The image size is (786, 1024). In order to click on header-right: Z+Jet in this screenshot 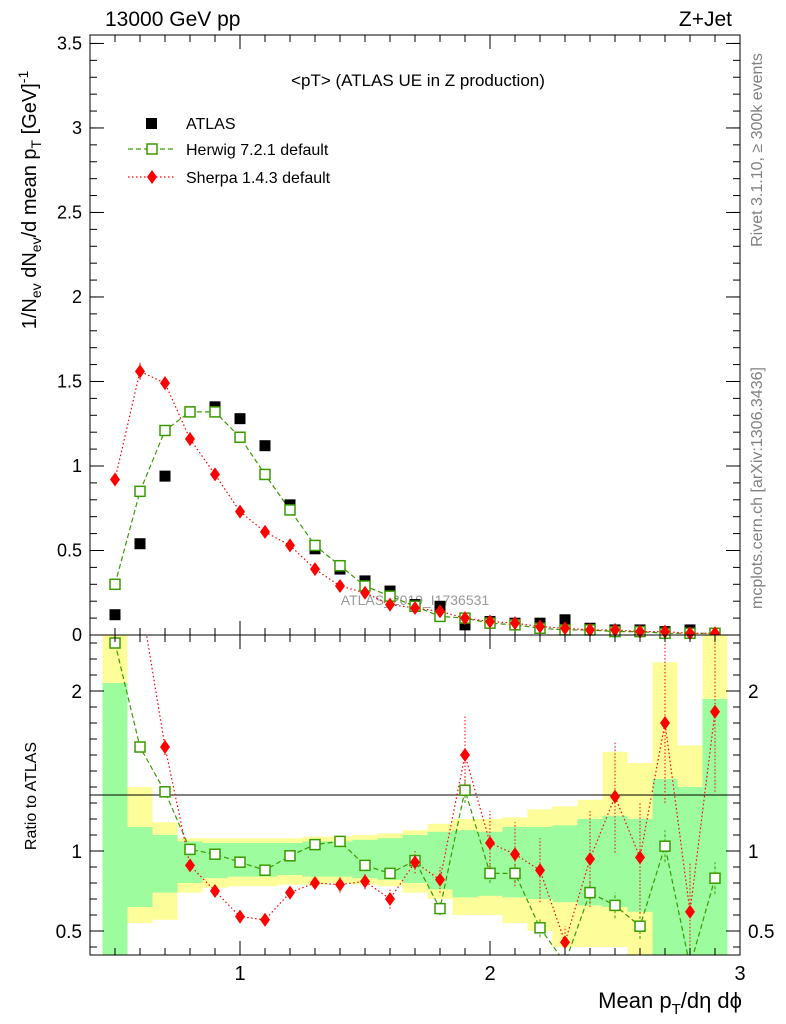, I will do `click(705, 19)`.